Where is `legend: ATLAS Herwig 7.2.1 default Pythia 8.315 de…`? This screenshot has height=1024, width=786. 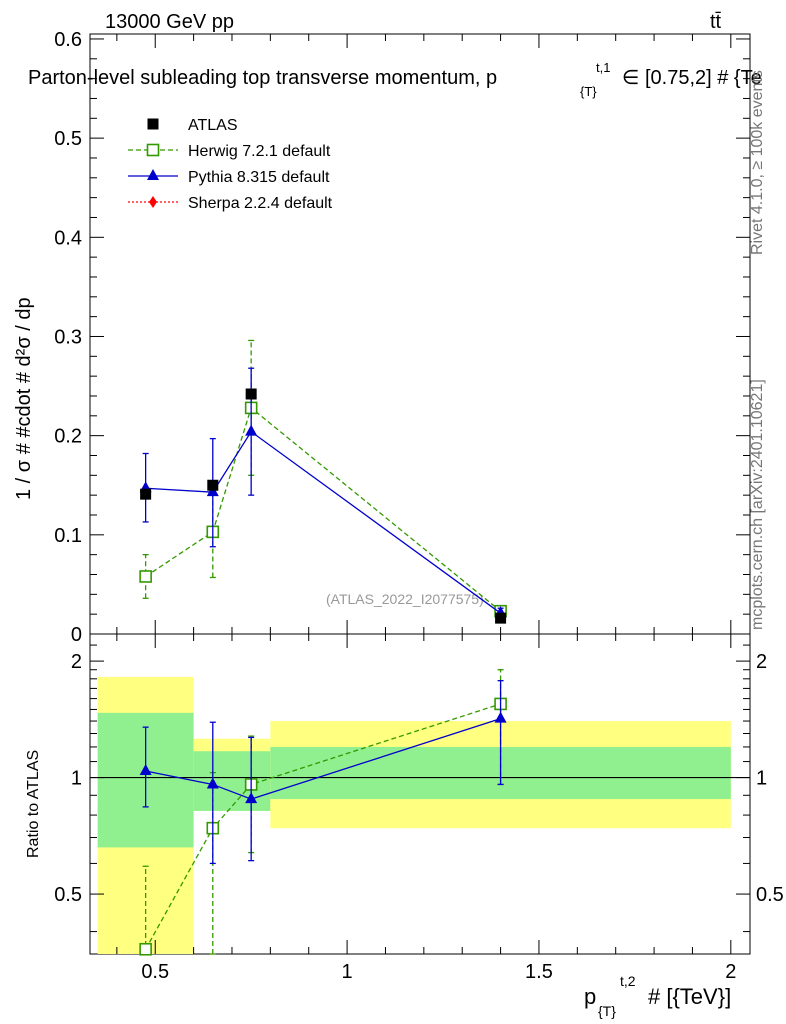 legend: ATLAS Herwig 7.2.1 default Pythia 8.315 de… is located at coordinates (230, 164).